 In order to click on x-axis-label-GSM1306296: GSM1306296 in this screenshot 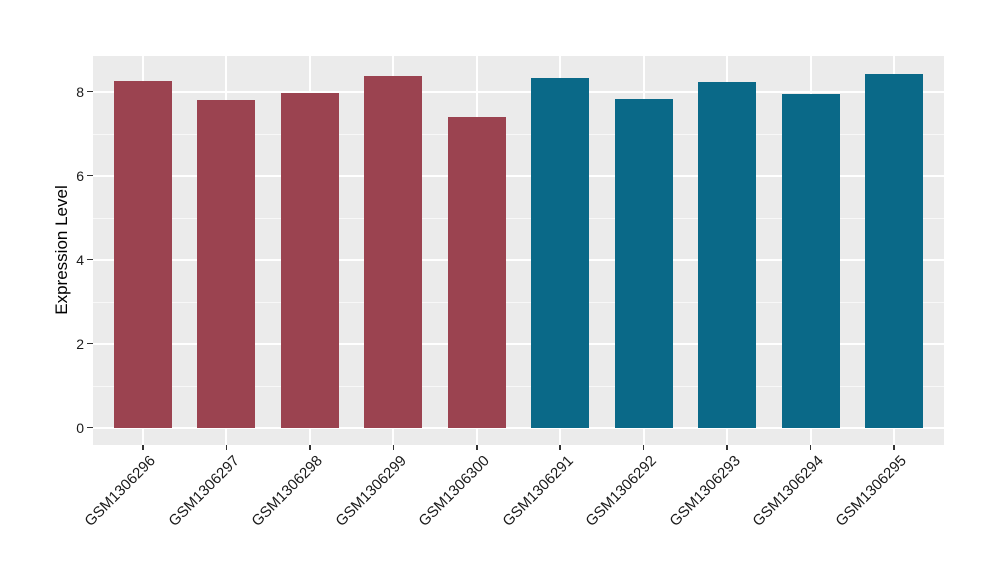, I will do `click(120, 491)`.